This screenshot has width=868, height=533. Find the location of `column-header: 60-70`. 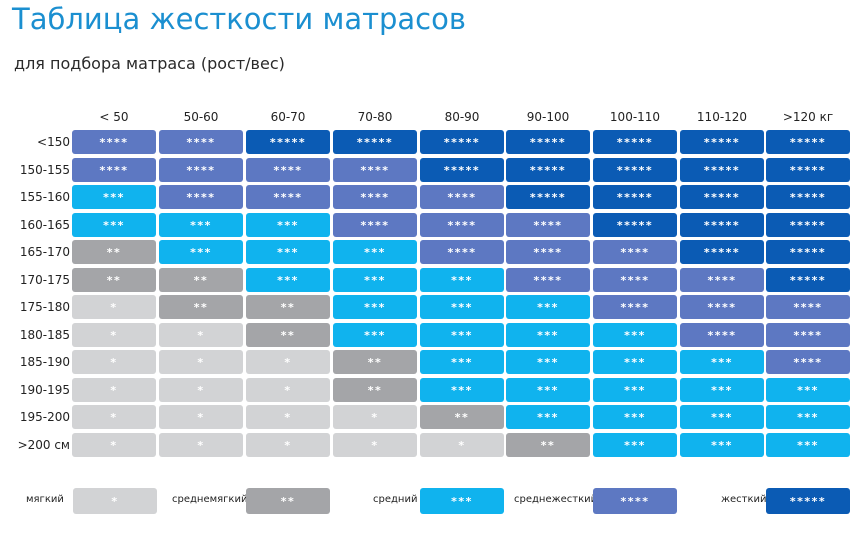

column-header: 60-70 is located at coordinates (288, 117).